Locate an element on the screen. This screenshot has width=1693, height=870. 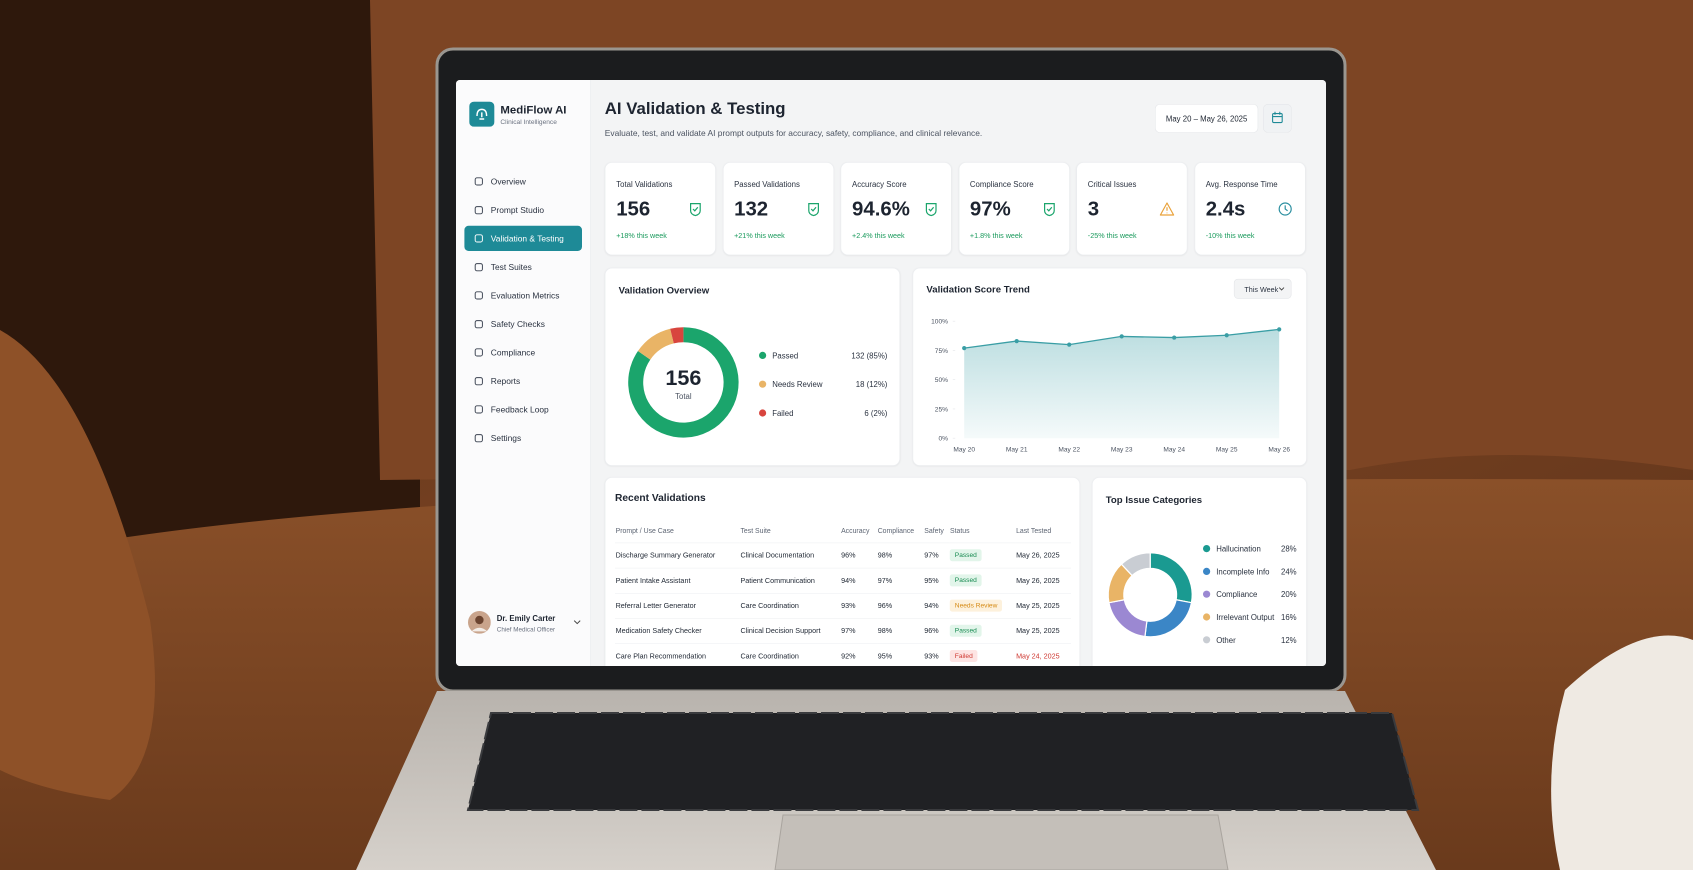
legend-value: 20% is located at coordinates (1289, 594).